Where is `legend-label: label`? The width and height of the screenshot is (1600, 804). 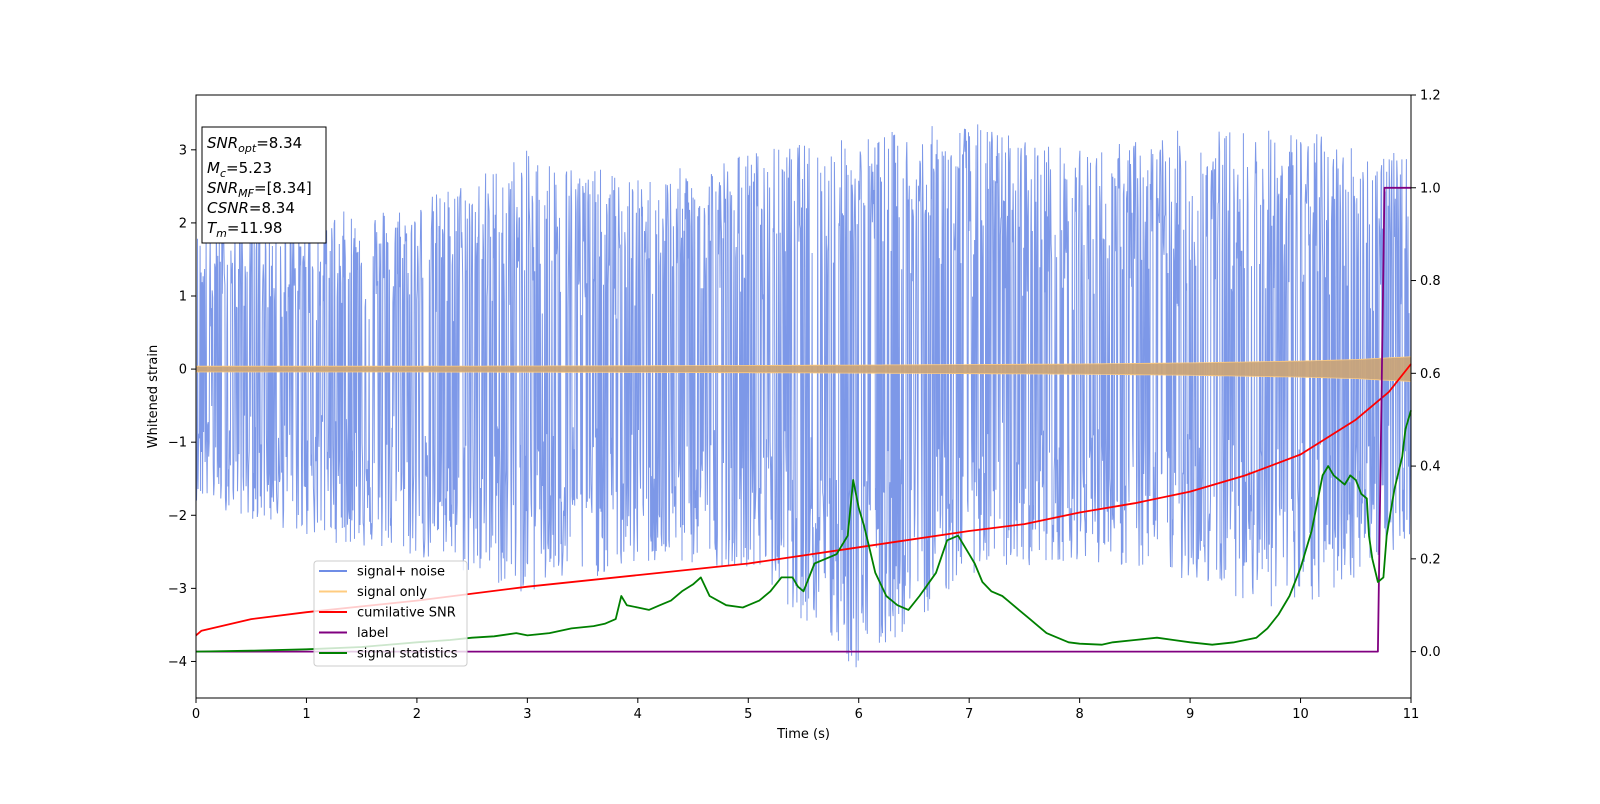
legend-label: label is located at coordinates (372, 633).